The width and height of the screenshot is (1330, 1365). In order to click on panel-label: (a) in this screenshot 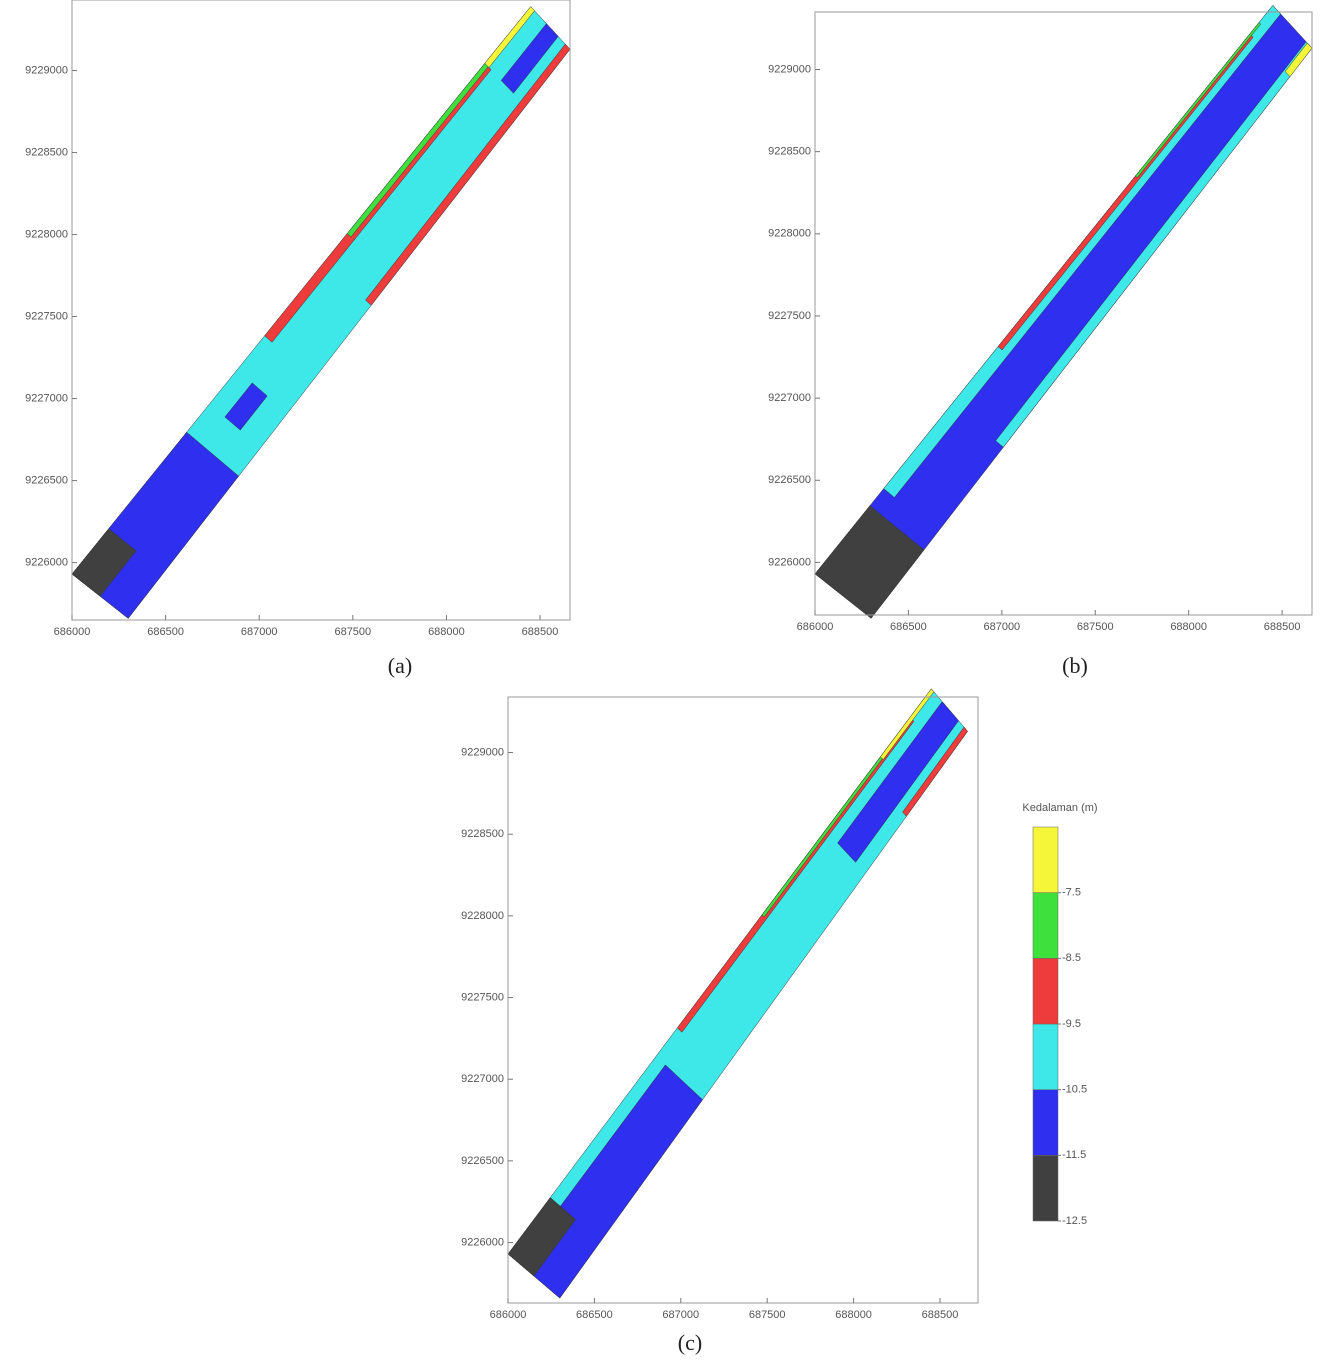, I will do `click(400, 665)`.